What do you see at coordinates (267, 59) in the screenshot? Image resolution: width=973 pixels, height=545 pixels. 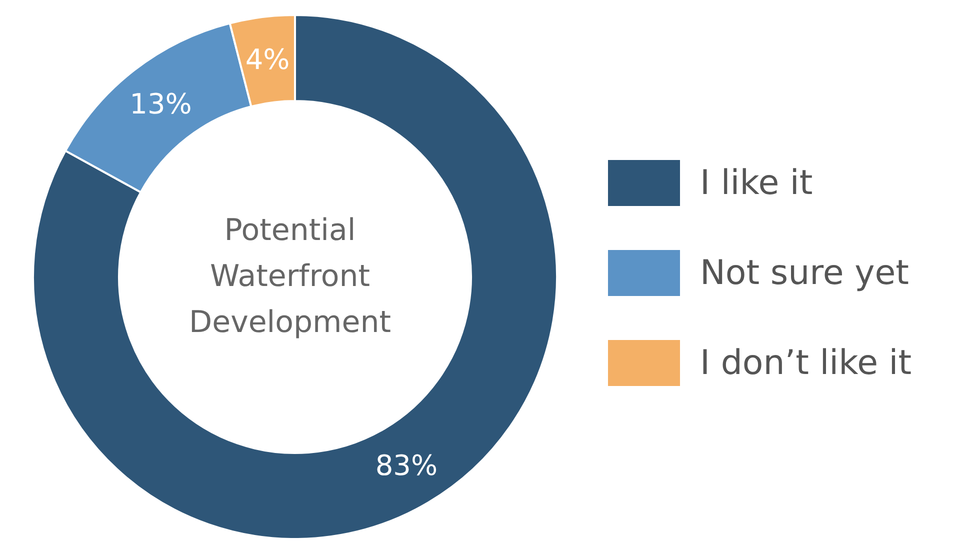 I see `data-label: 4%` at bounding box center [267, 59].